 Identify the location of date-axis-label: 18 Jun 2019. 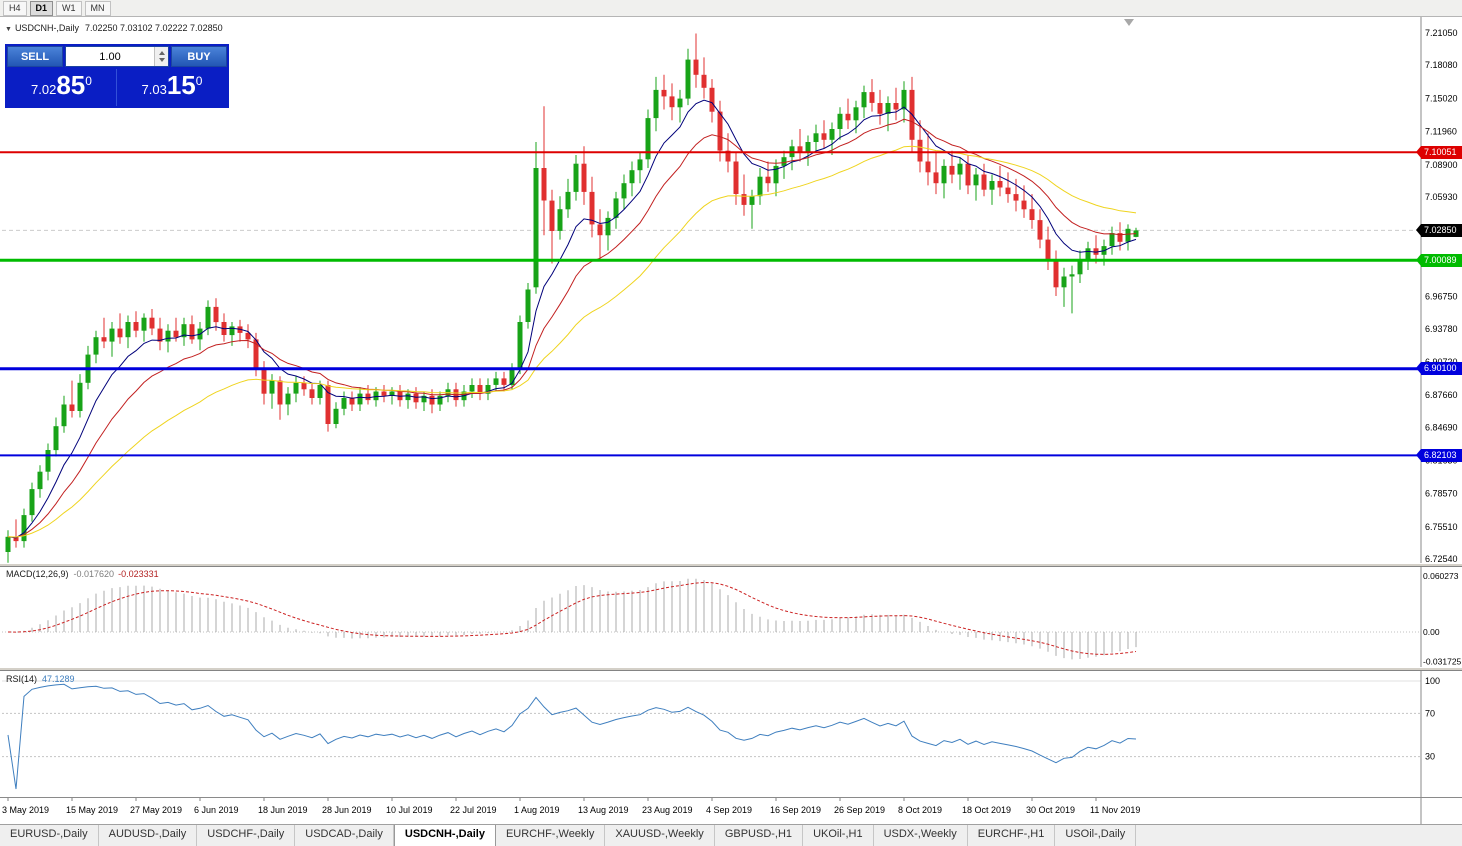
(283, 810).